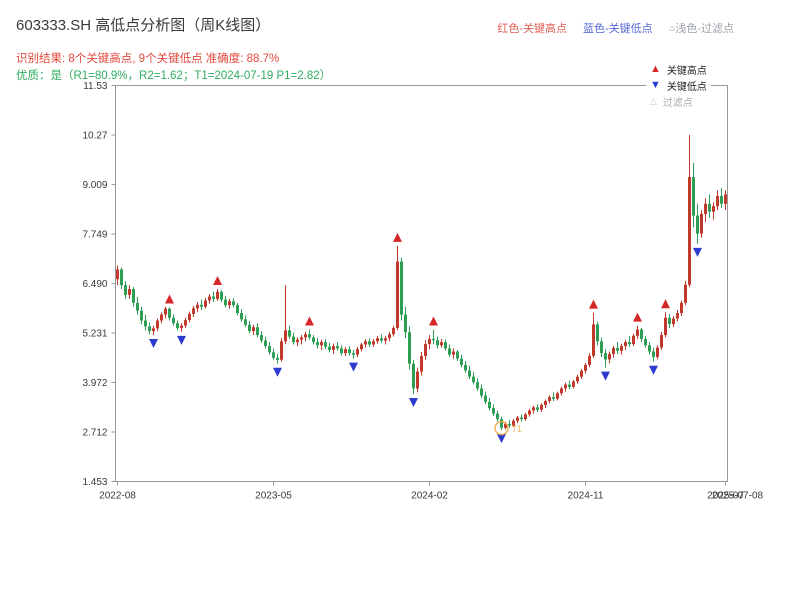 The width and height of the screenshot is (800, 600). What do you see at coordinates (94, 433) in the screenshot?
I see `svg-text: 2.712` at bounding box center [94, 433].